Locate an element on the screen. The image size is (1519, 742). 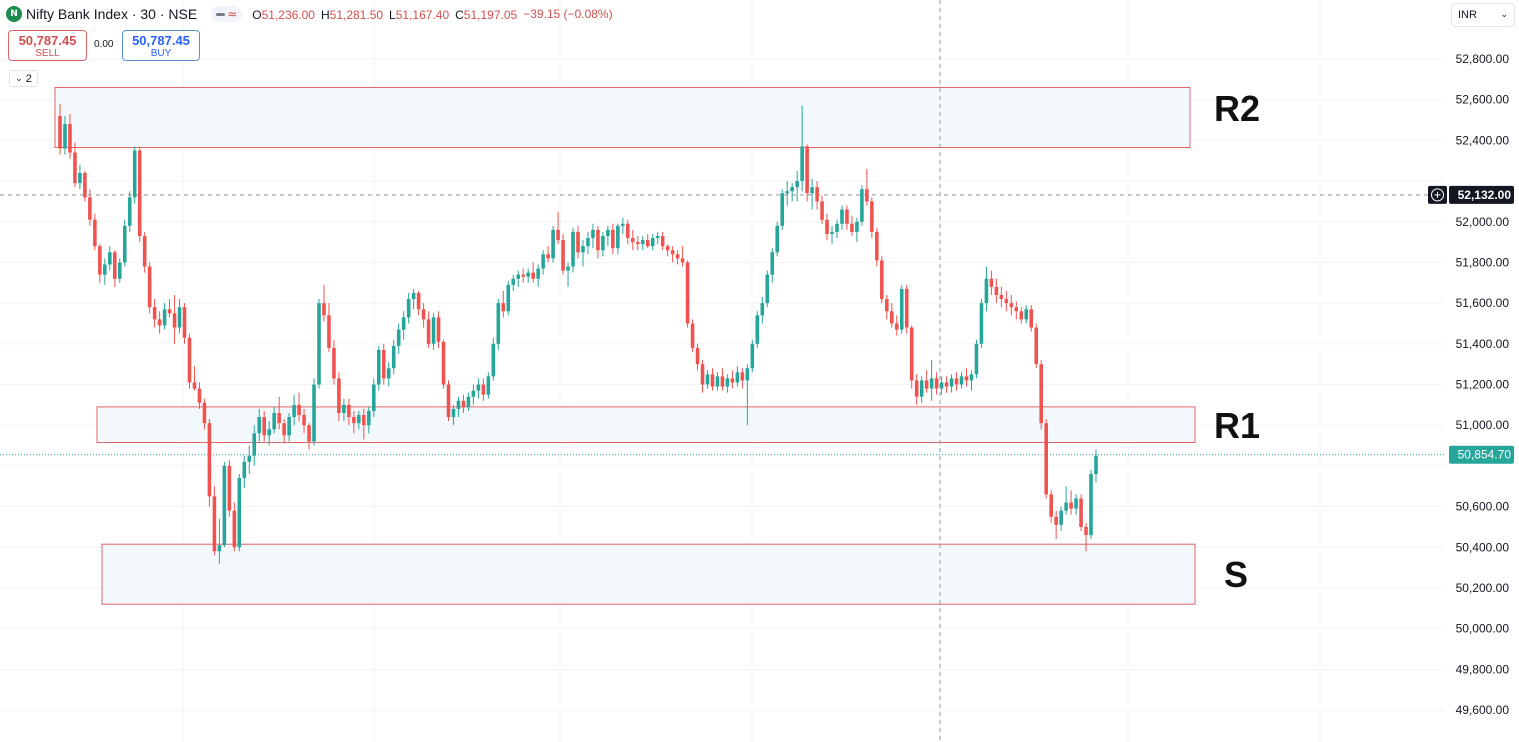
currency-select: INR ⌄ is located at coordinates (1483, 15).